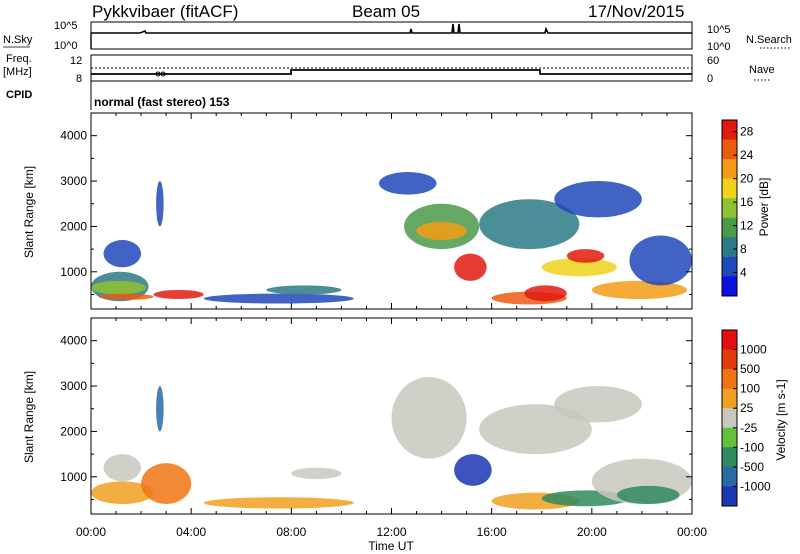  What do you see at coordinates (752, 447) in the screenshot?
I see `colorbar-tick-label: -100` at bounding box center [752, 447].